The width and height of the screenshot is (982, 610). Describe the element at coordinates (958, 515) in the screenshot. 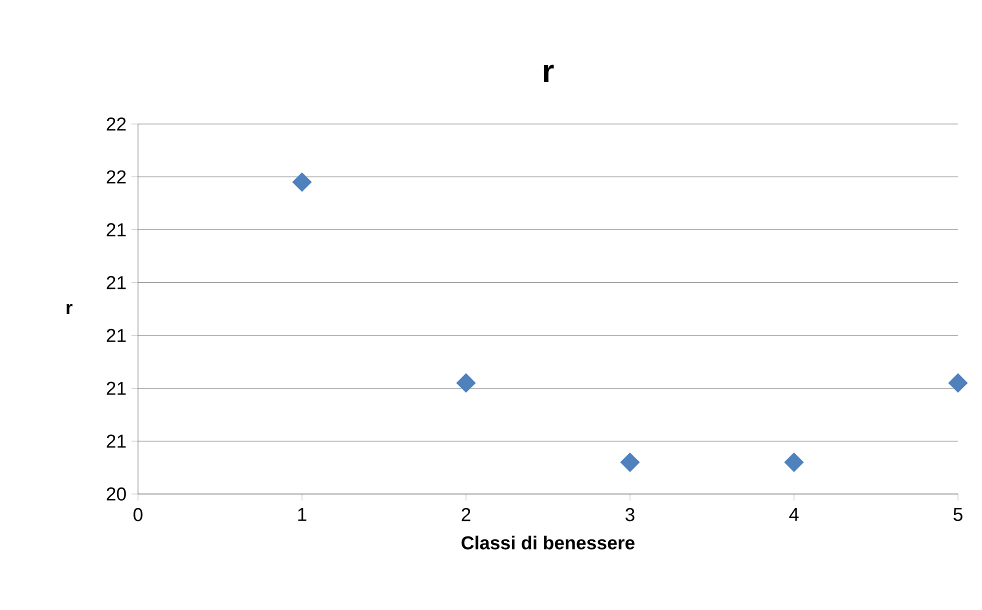

I see `x-tick-label: 5` at that location.